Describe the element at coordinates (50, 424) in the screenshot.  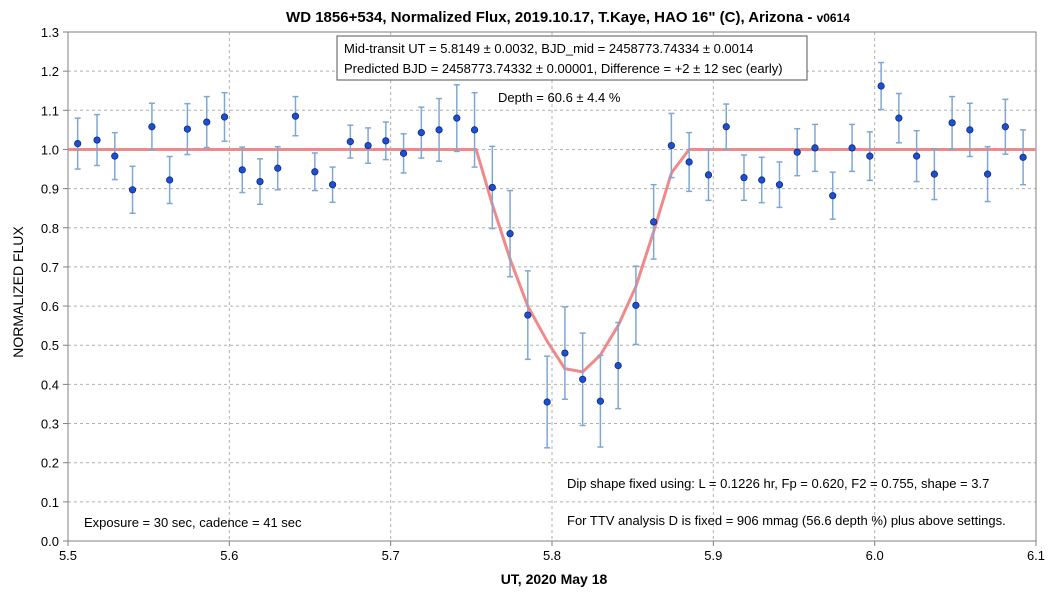
I see `y-tick-label: 0.3` at that location.